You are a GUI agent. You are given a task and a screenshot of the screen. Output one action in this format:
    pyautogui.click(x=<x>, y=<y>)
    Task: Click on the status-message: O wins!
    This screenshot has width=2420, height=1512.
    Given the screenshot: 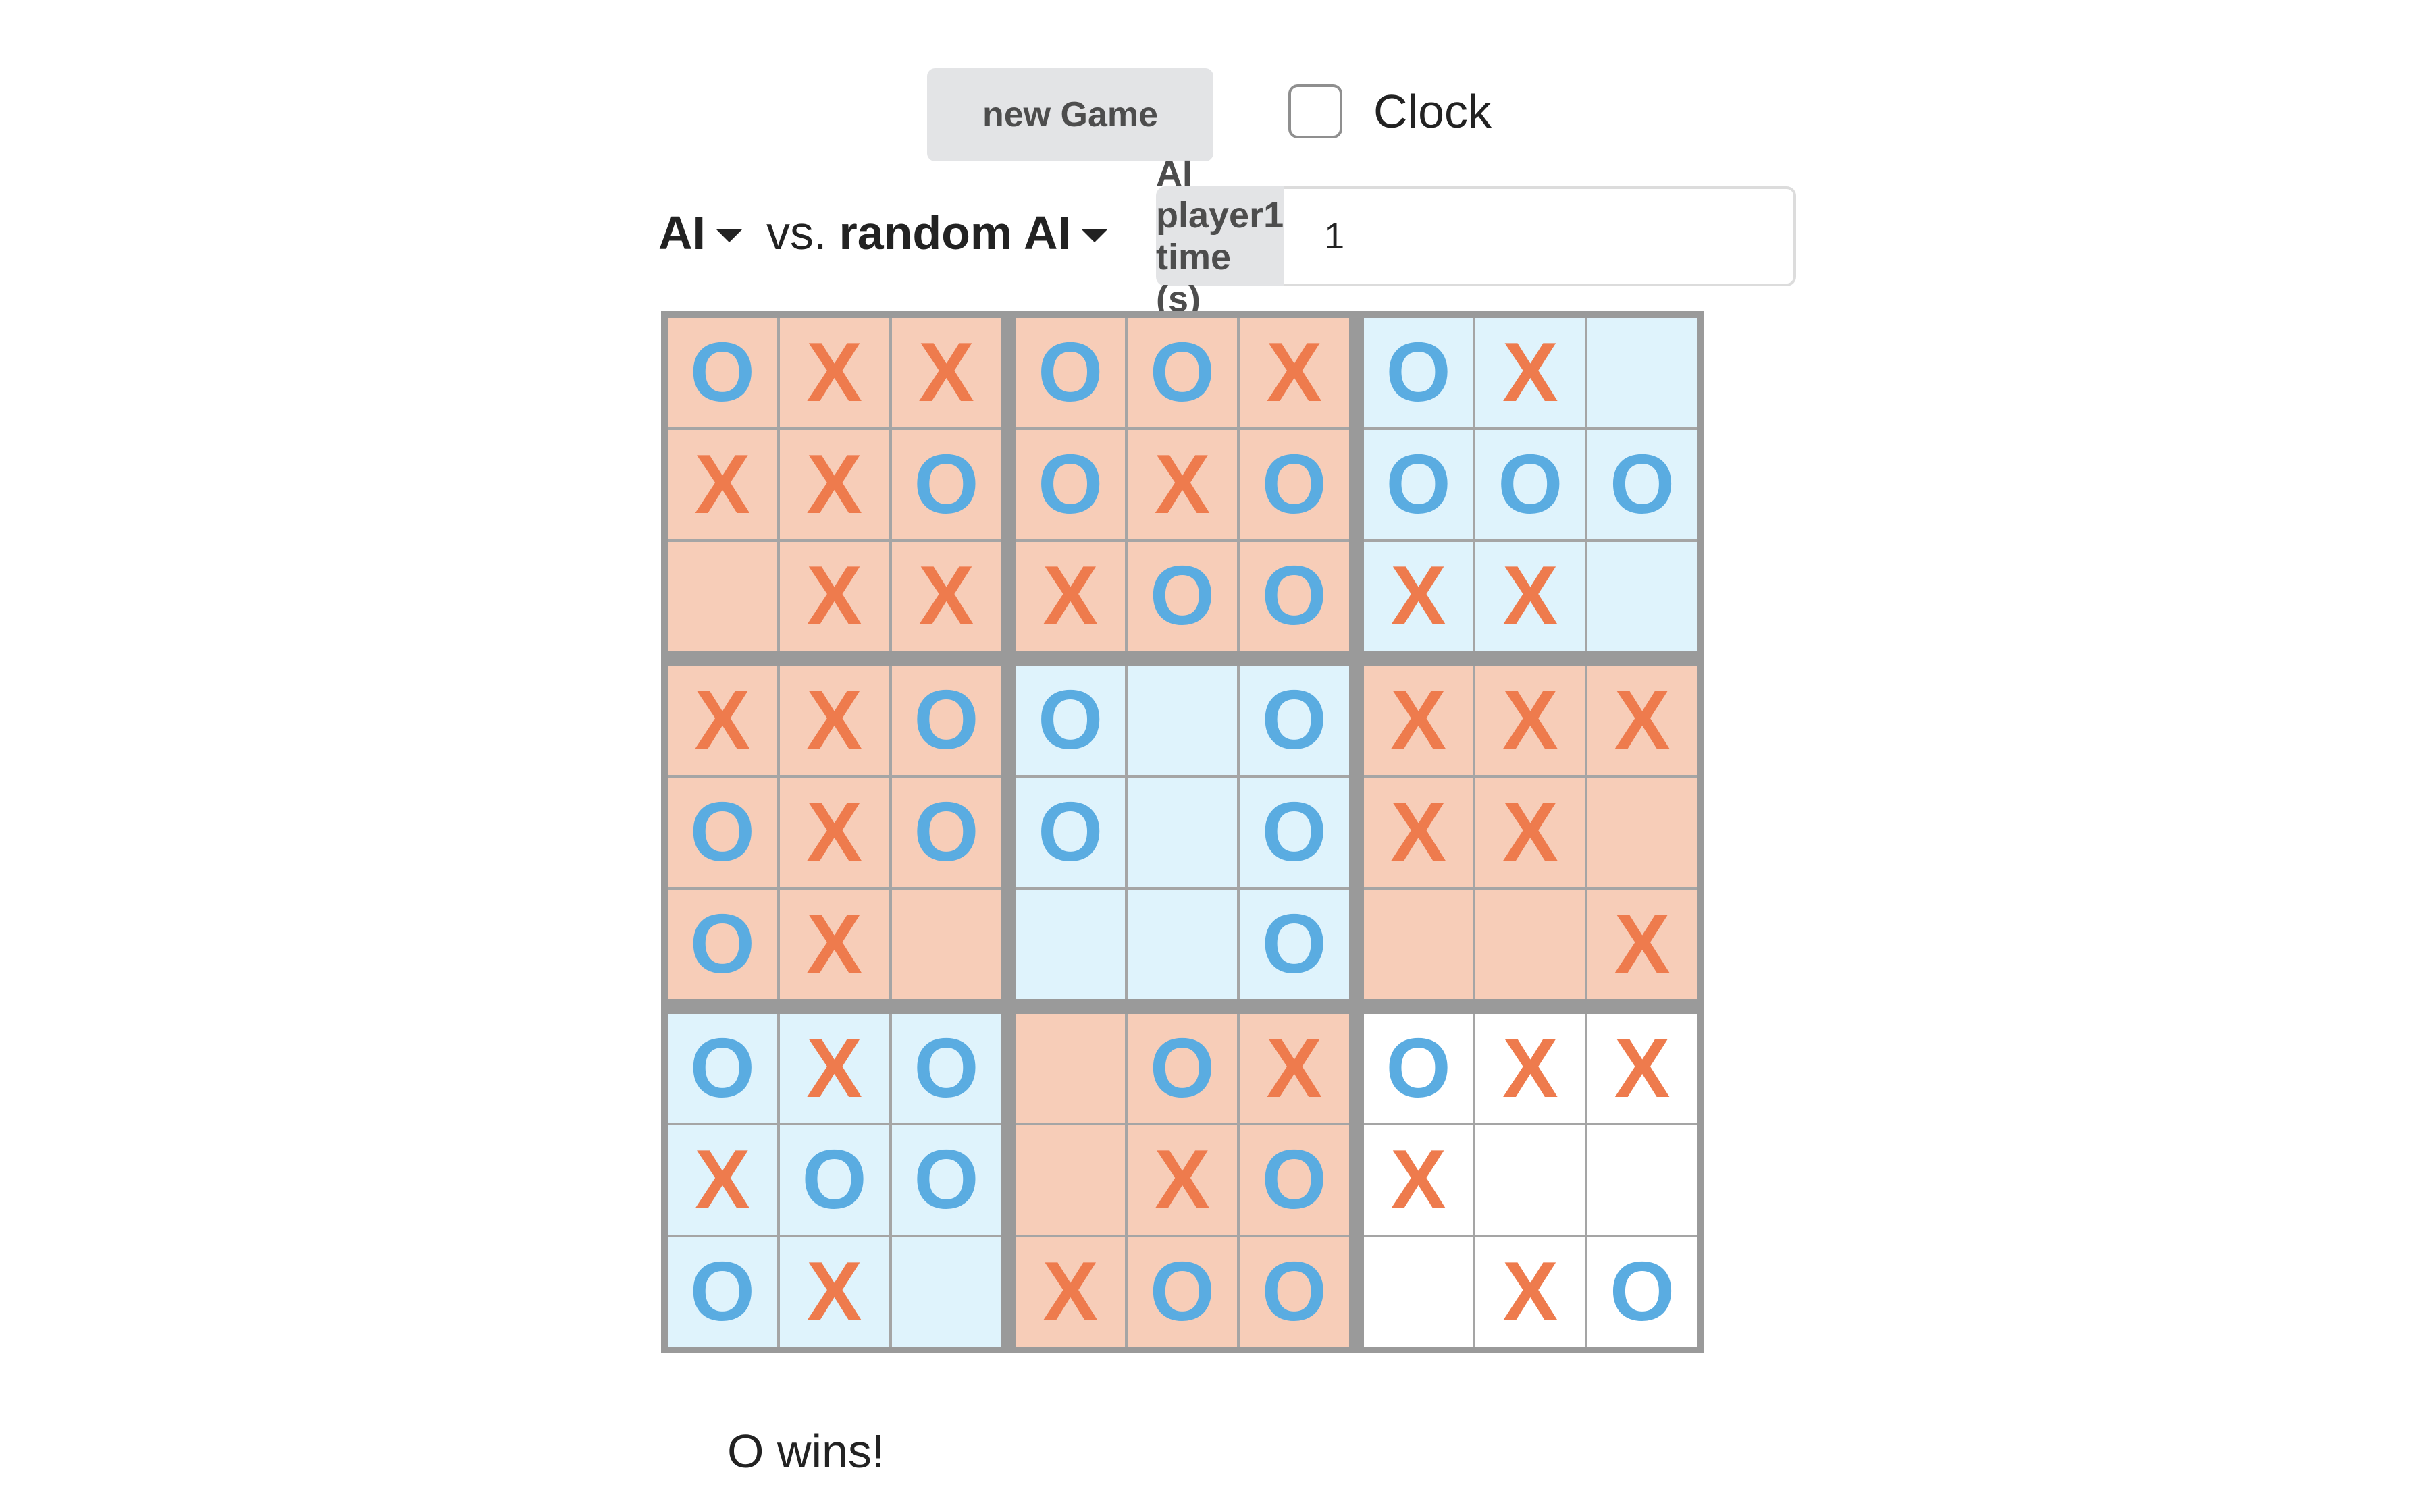 What is the action you would take?
    pyautogui.click(x=806, y=1452)
    